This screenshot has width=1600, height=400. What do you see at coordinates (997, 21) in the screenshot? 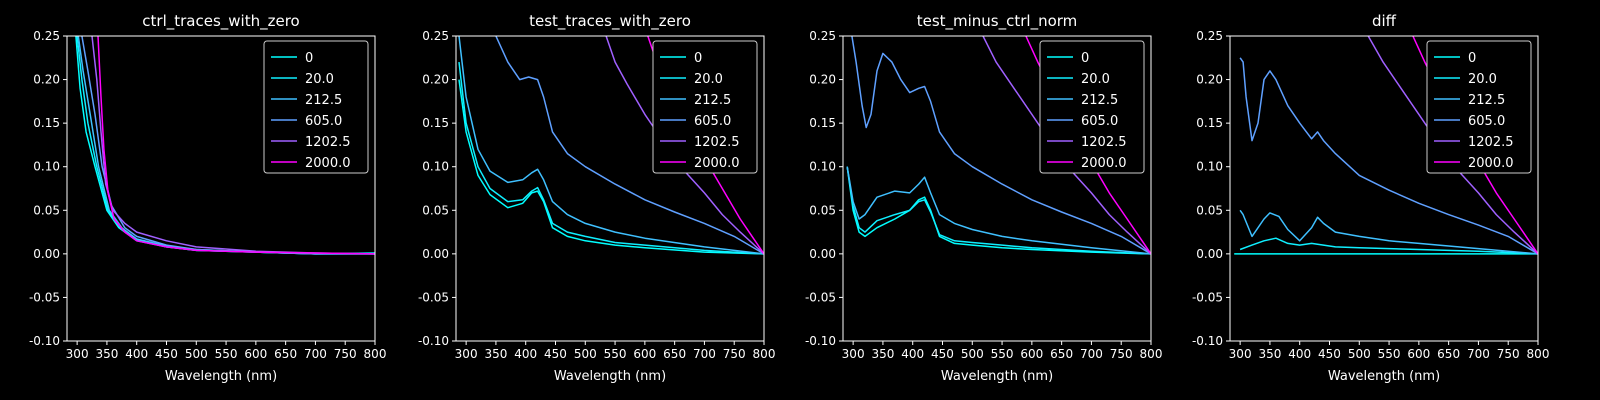
I see `chart-title: test_minus_ctrl_norm` at bounding box center [997, 21].